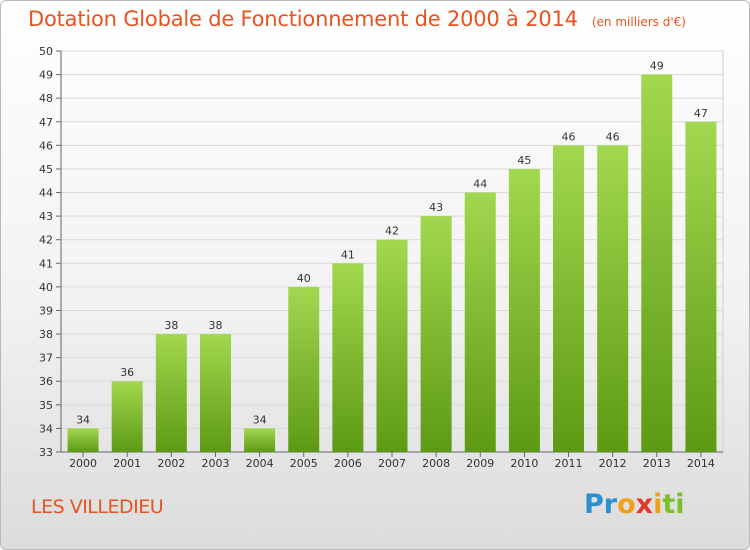 The height and width of the screenshot is (550, 750). I want to click on data-label: 40, so click(304, 278).